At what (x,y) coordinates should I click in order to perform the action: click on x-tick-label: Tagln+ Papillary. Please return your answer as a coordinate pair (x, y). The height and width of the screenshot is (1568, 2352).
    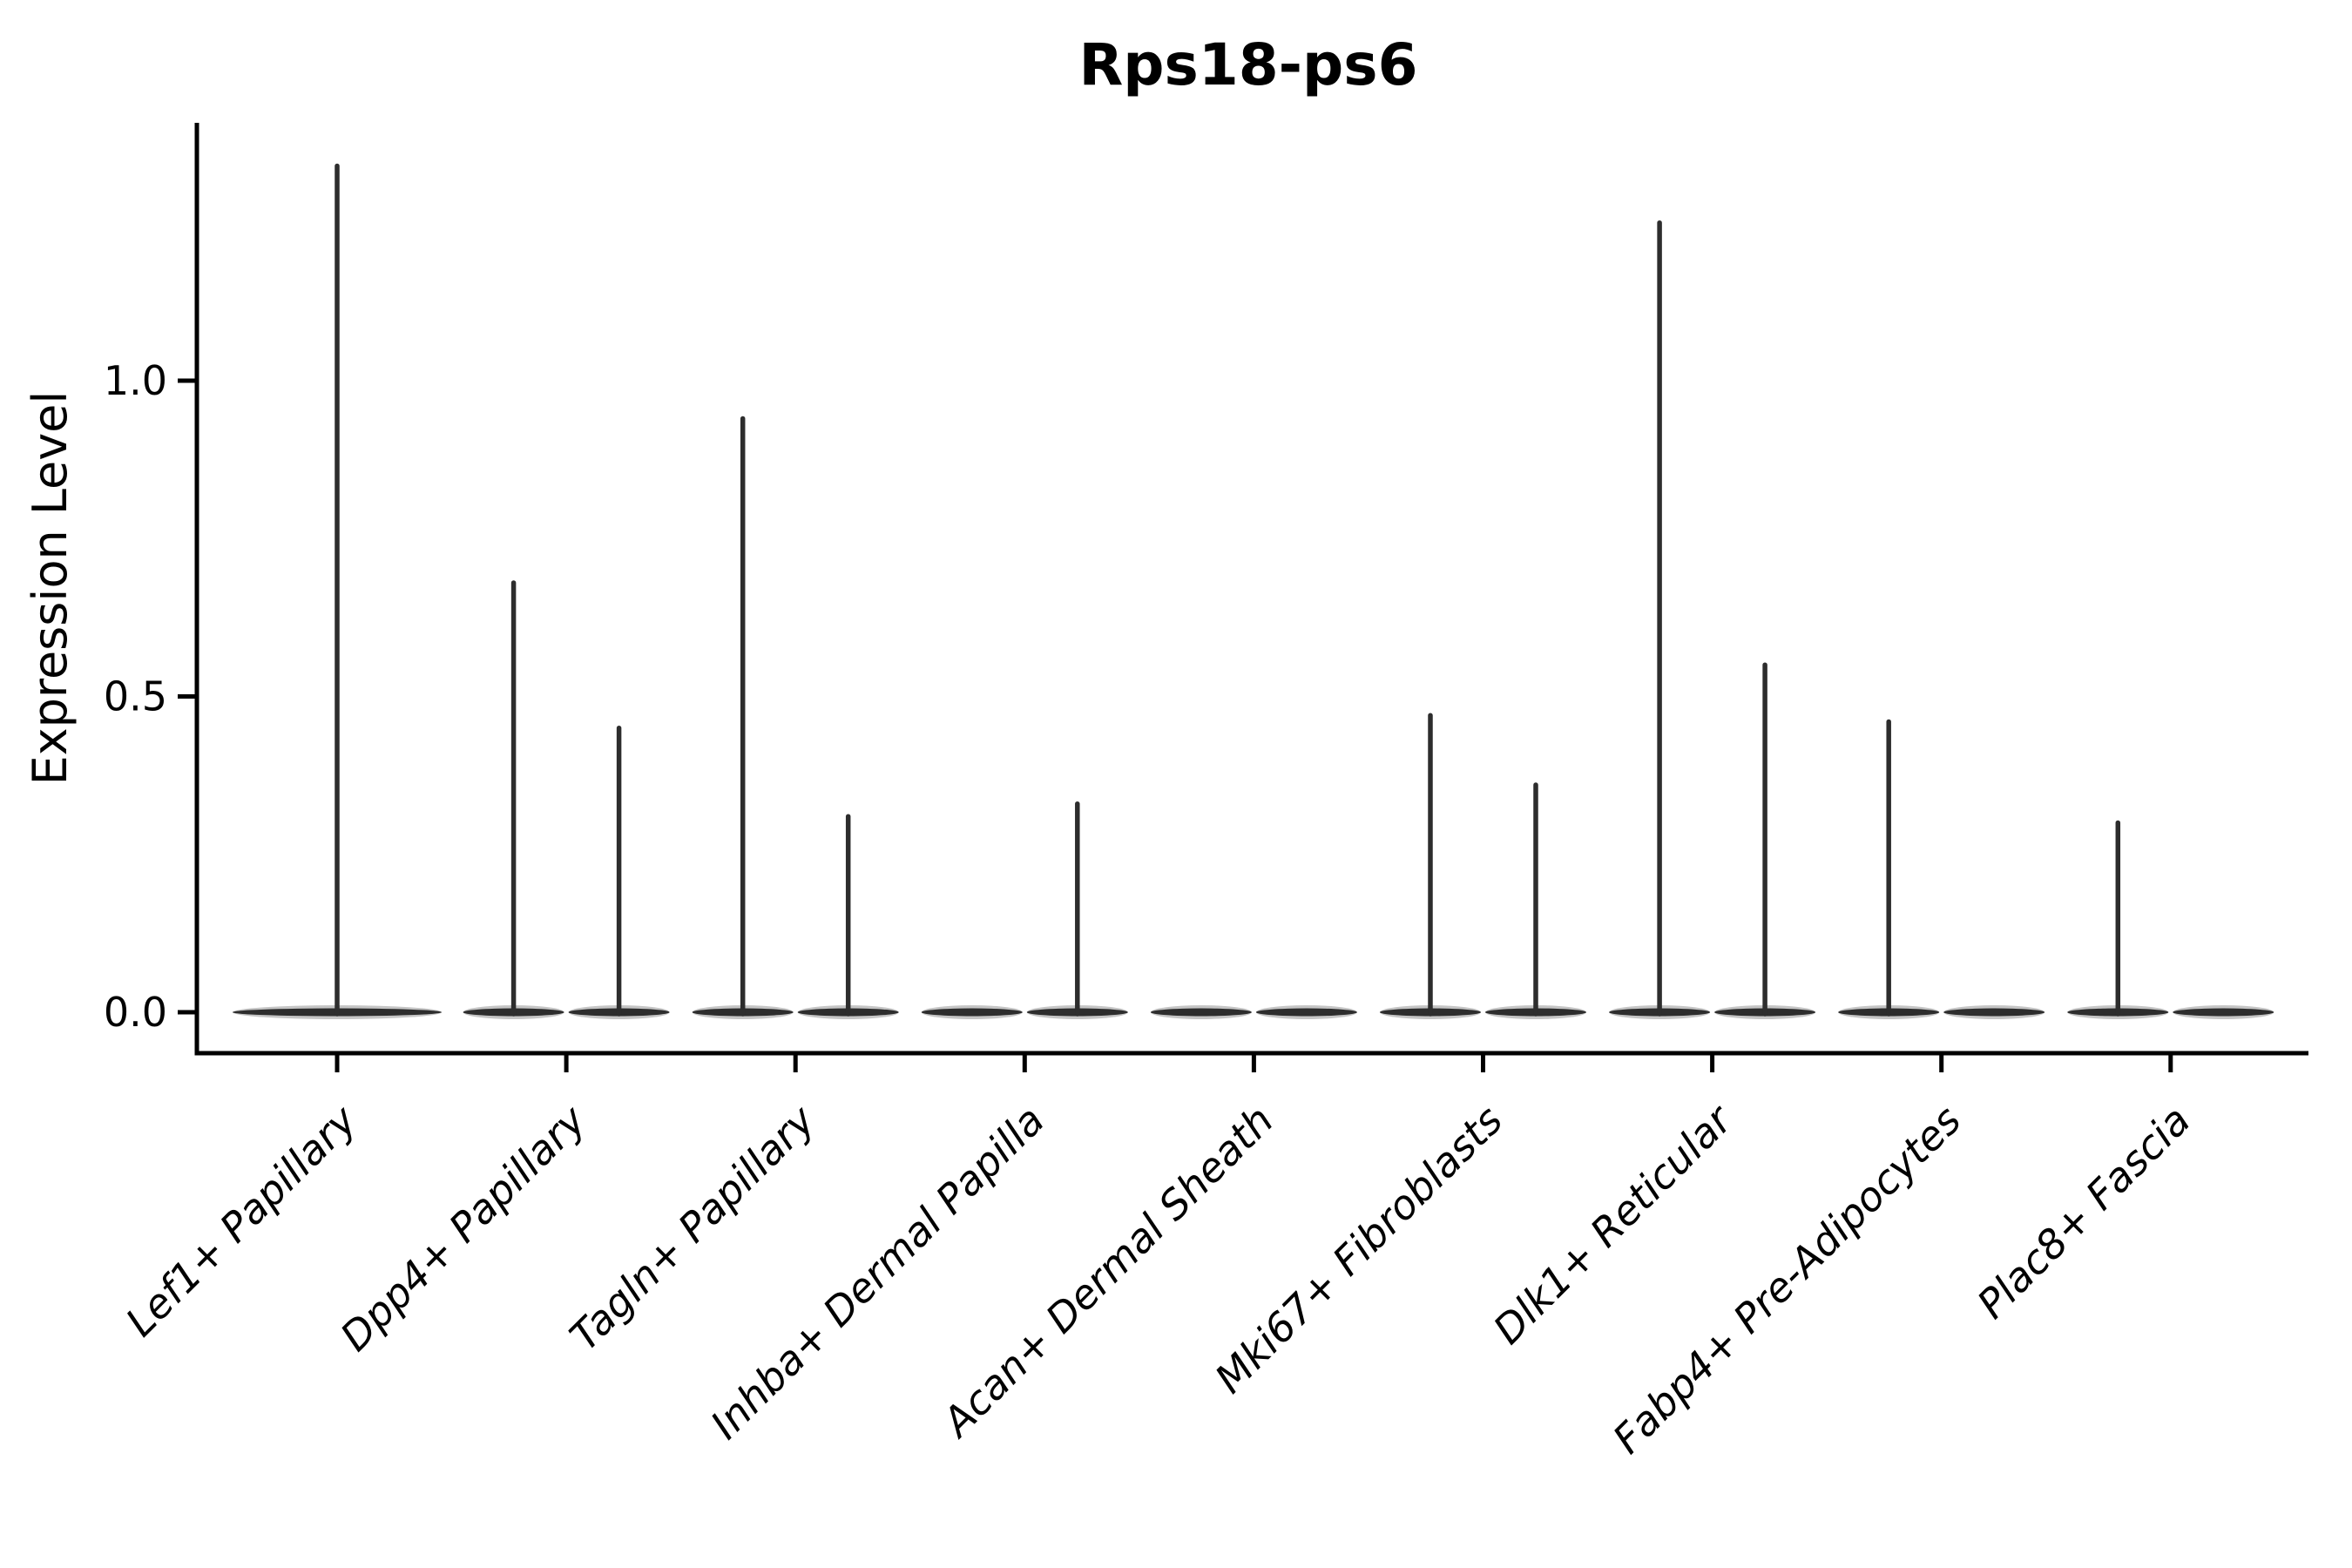
    Looking at the image, I should click on (693, 1228).